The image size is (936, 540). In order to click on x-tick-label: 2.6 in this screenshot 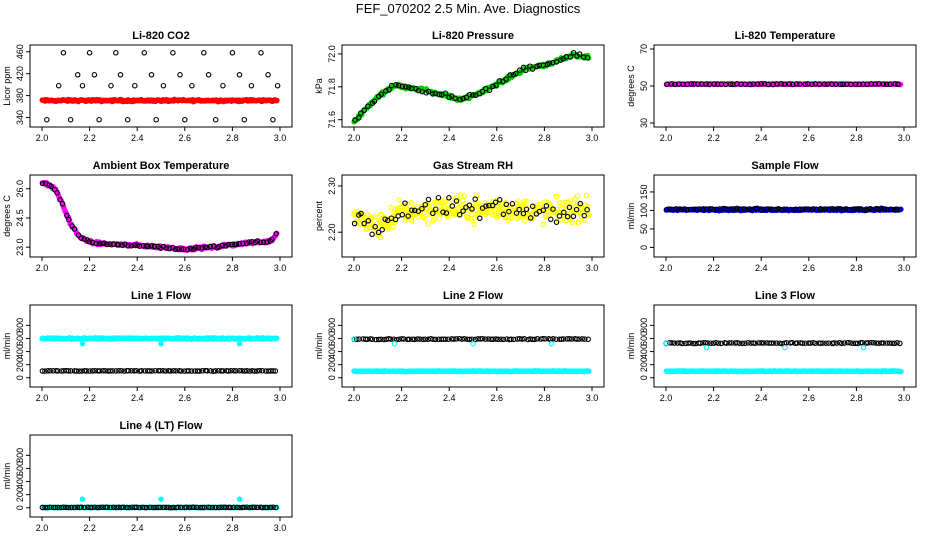, I will do `click(185, 398)`.